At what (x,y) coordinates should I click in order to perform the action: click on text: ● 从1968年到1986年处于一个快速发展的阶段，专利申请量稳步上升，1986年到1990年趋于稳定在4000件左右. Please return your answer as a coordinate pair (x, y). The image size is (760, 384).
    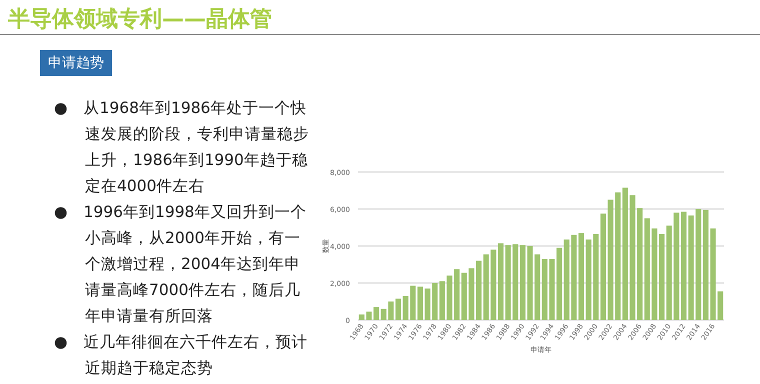
    Looking at the image, I should click on (182, 147).